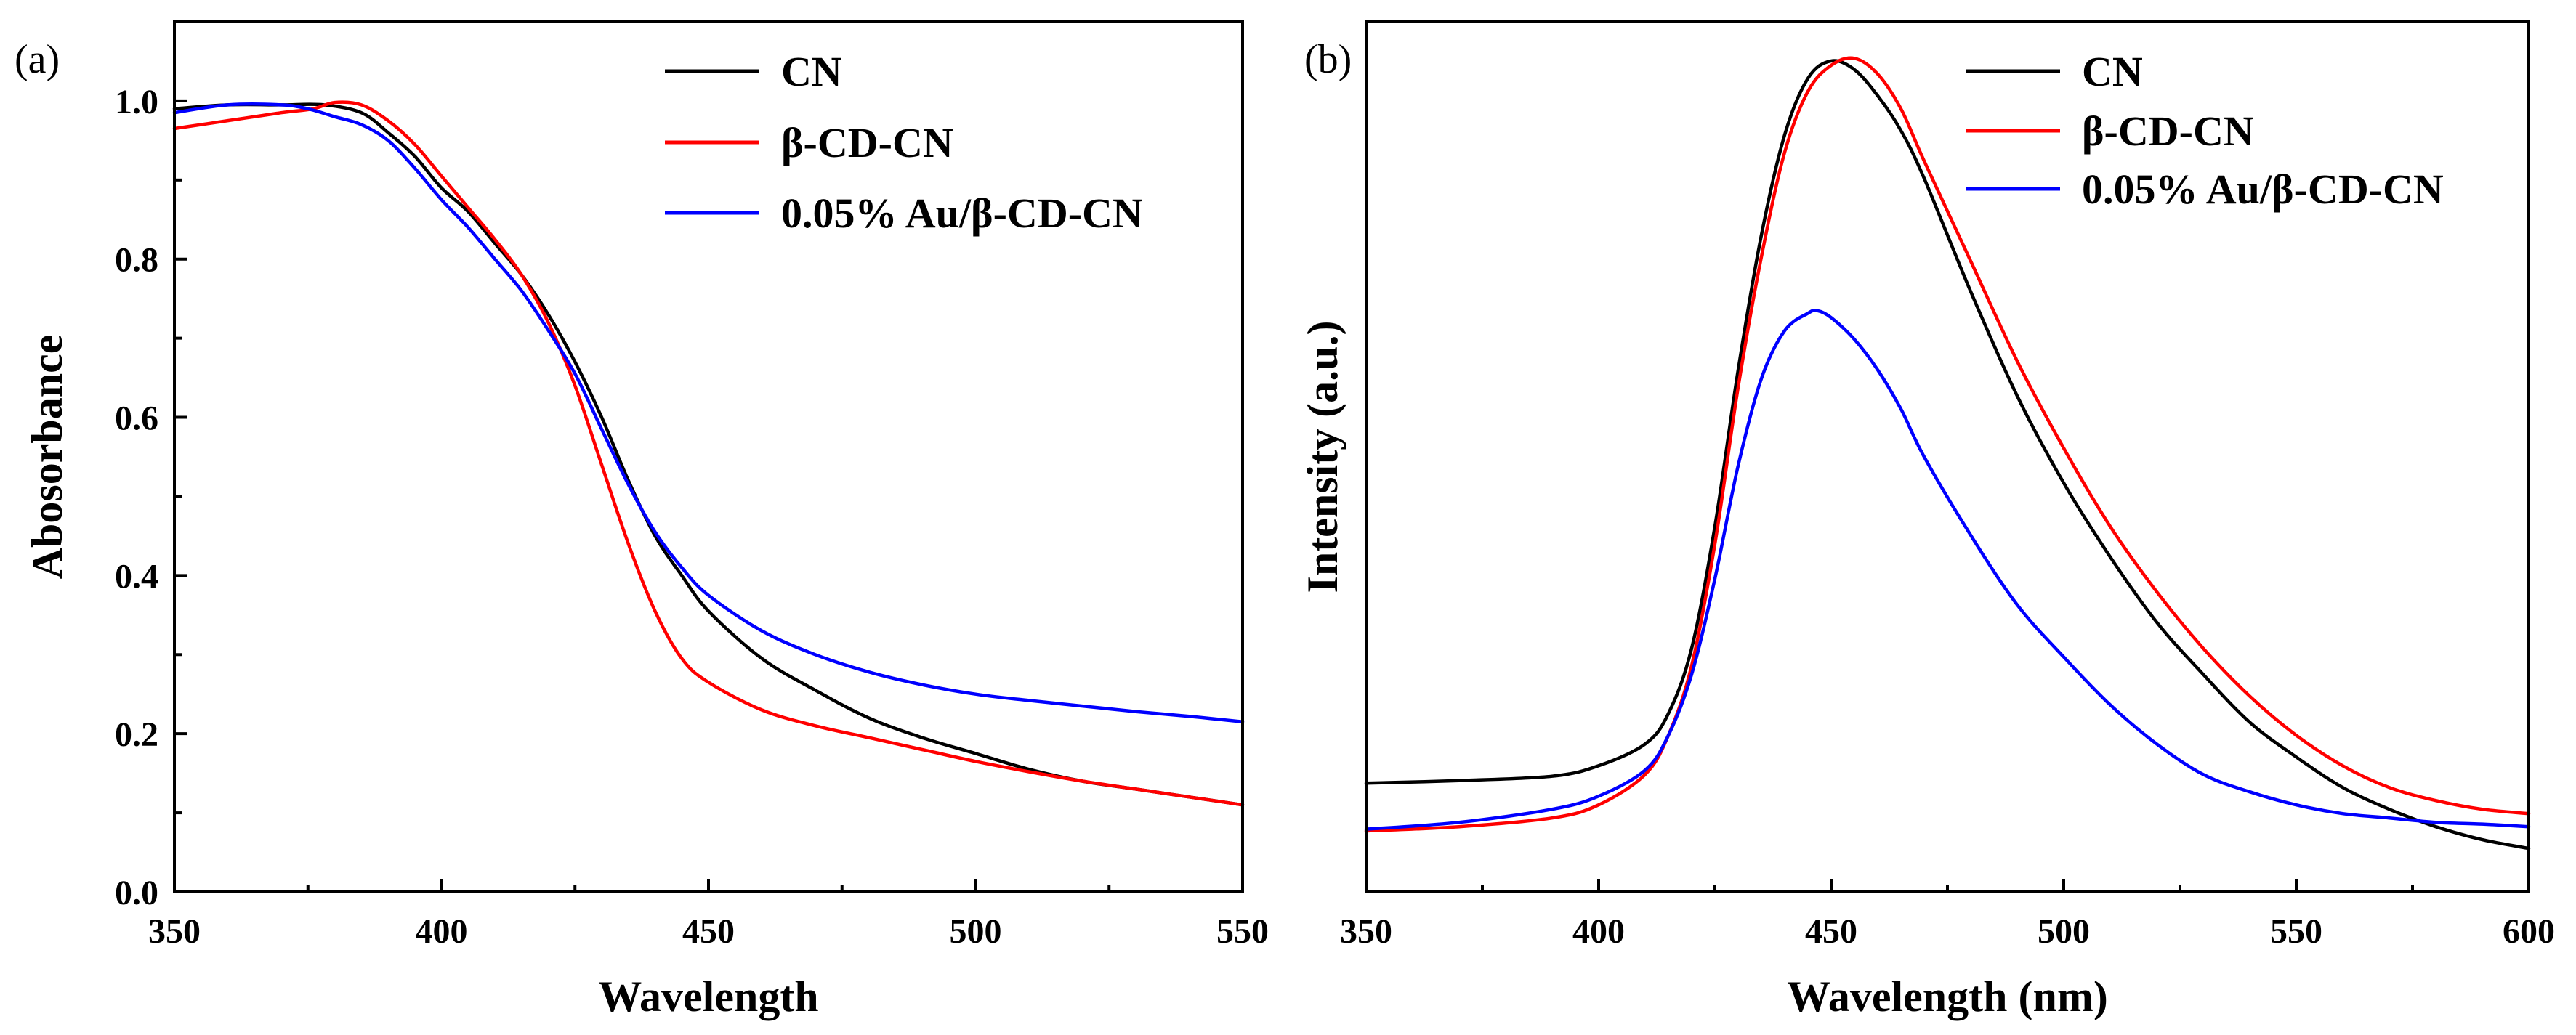  What do you see at coordinates (1948, 885) in the screenshot?
I see `panel-b-ticks` at bounding box center [1948, 885].